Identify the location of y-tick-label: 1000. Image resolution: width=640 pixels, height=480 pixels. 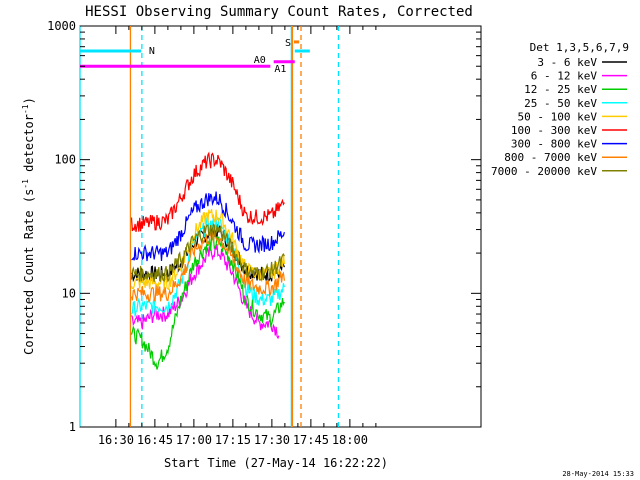
(61, 26).